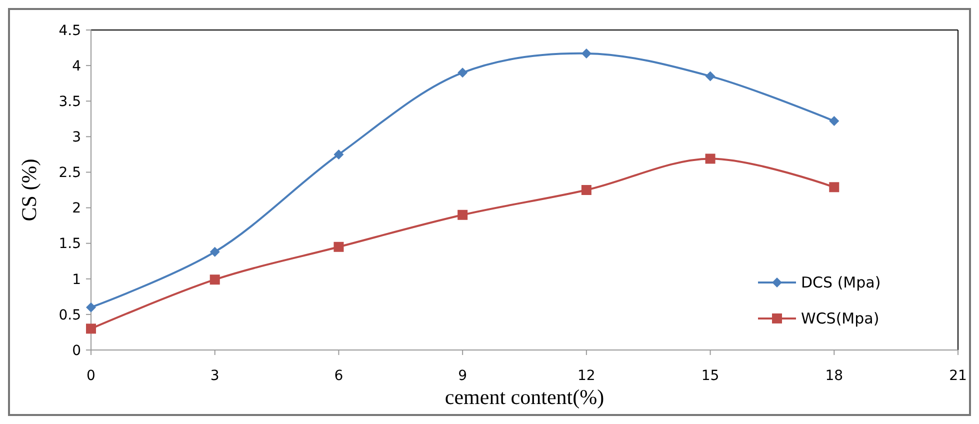 This screenshot has width=979, height=424. I want to click on x-tick-label: 9, so click(463, 376).